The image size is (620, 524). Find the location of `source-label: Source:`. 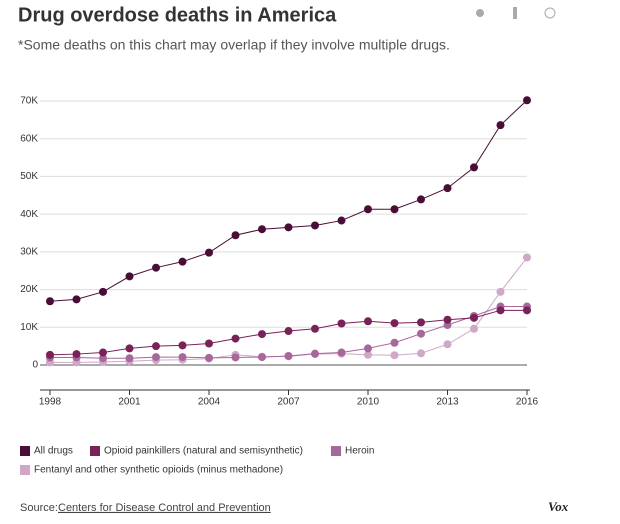

source-label: Source: is located at coordinates (39, 508).